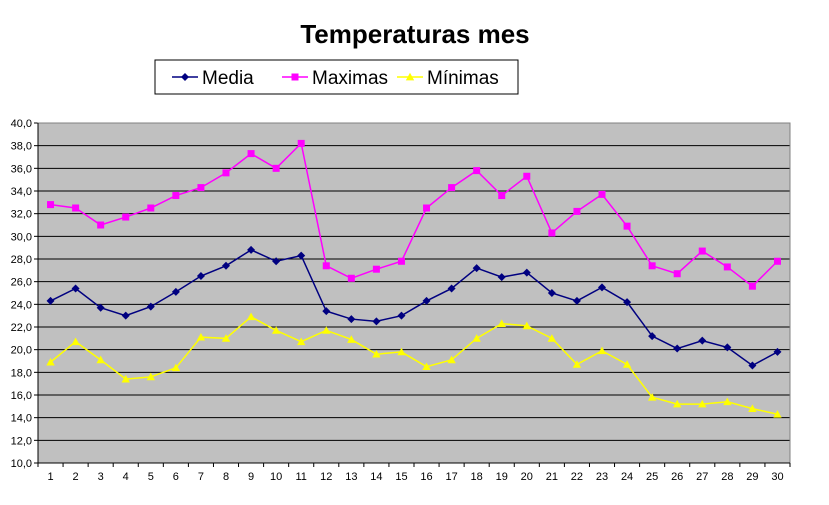 The height and width of the screenshot is (505, 829). Describe the element at coordinates (21, 305) in the screenshot. I see `y-tick-label: 24,0` at that location.